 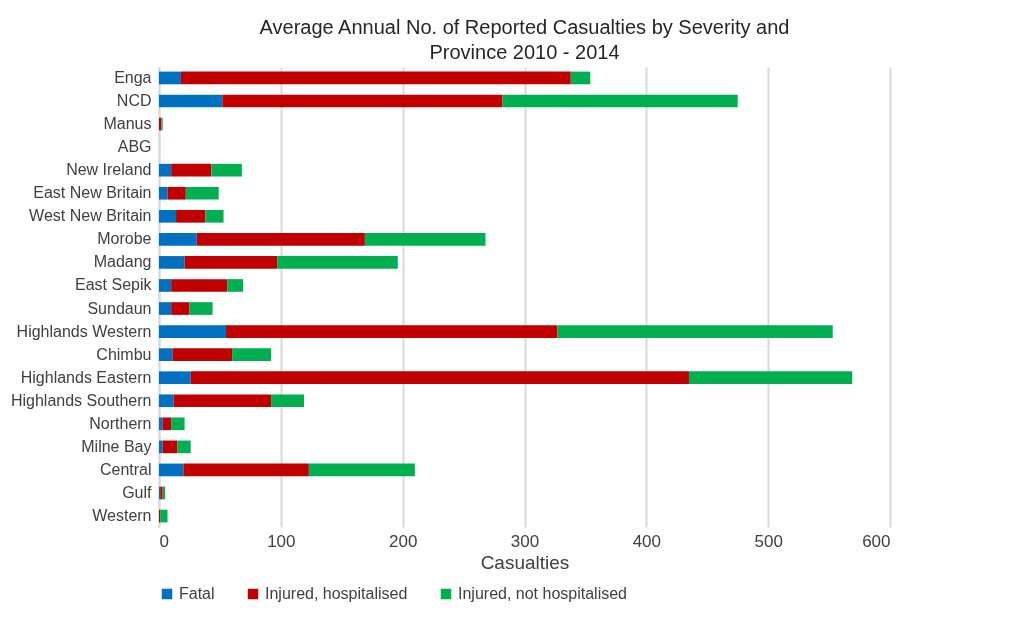 I want to click on legend-label: Fatal, so click(x=197, y=593).